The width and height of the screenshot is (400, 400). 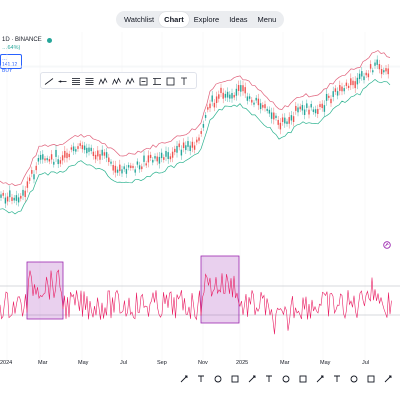 What do you see at coordinates (371, 379) in the screenshot?
I see `undo-icon` at bounding box center [371, 379].